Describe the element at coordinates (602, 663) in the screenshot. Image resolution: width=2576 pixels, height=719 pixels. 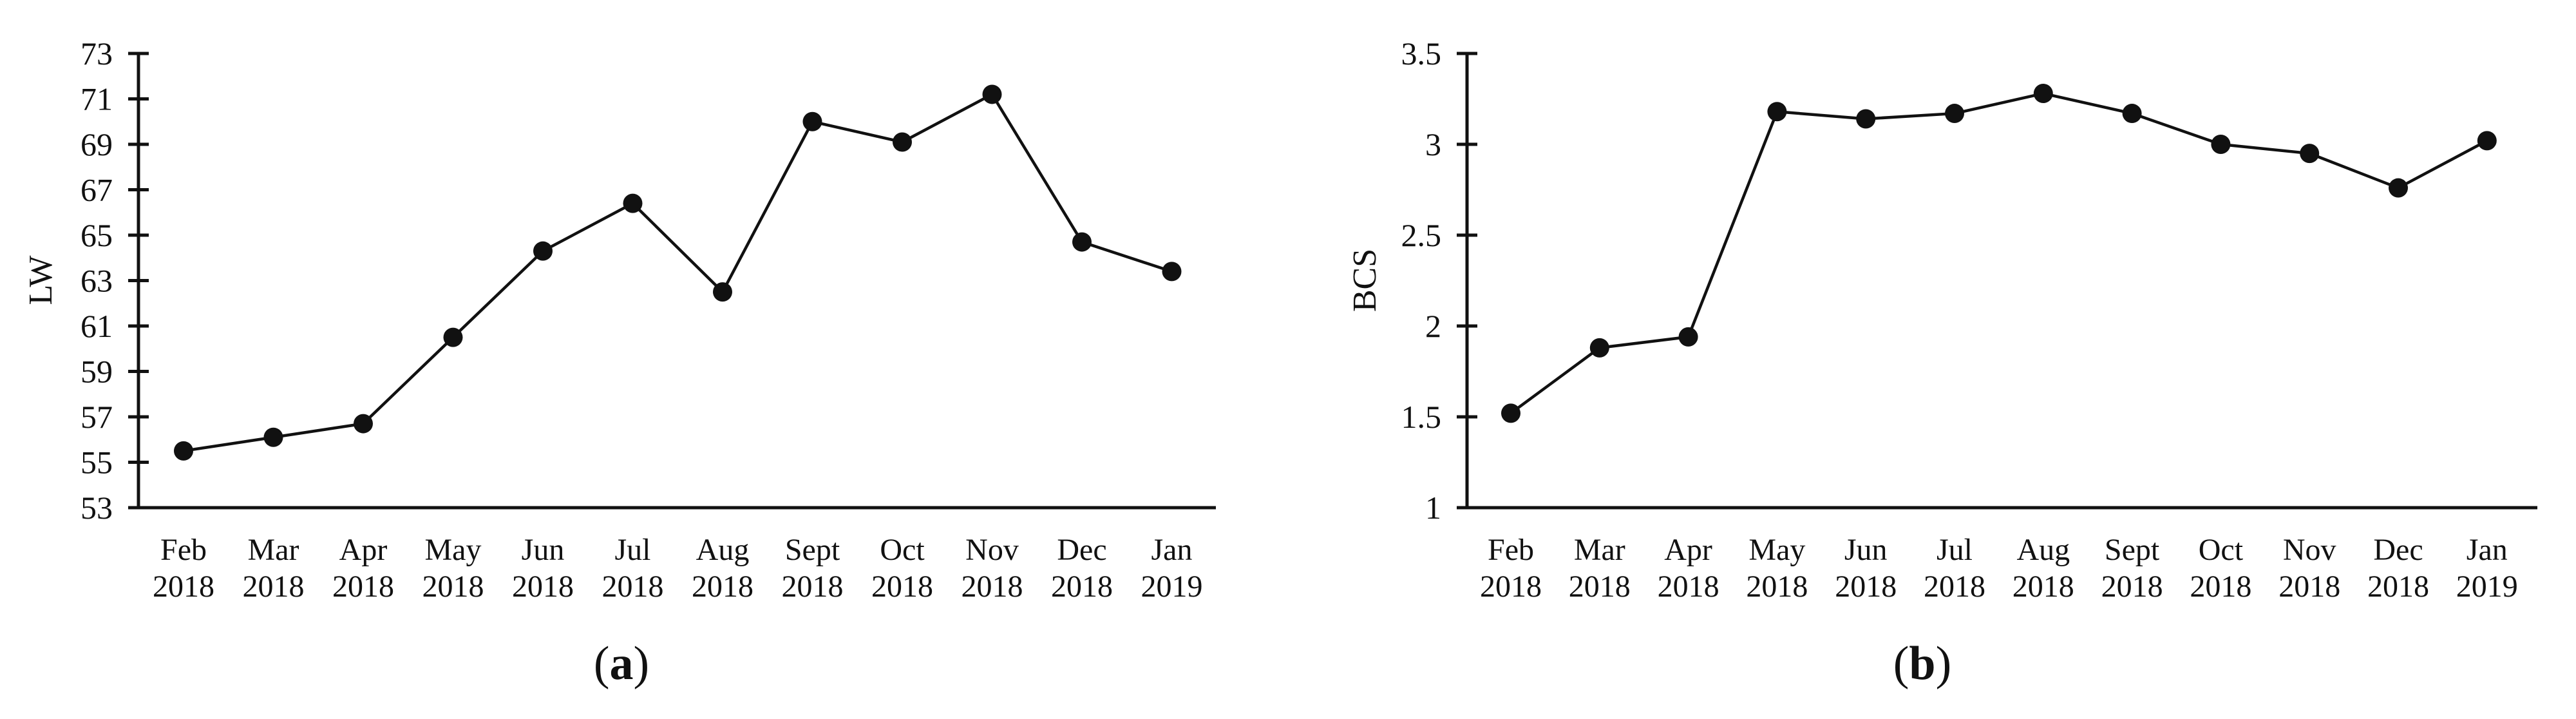
I see `panel-label-a-open: (` at that location.